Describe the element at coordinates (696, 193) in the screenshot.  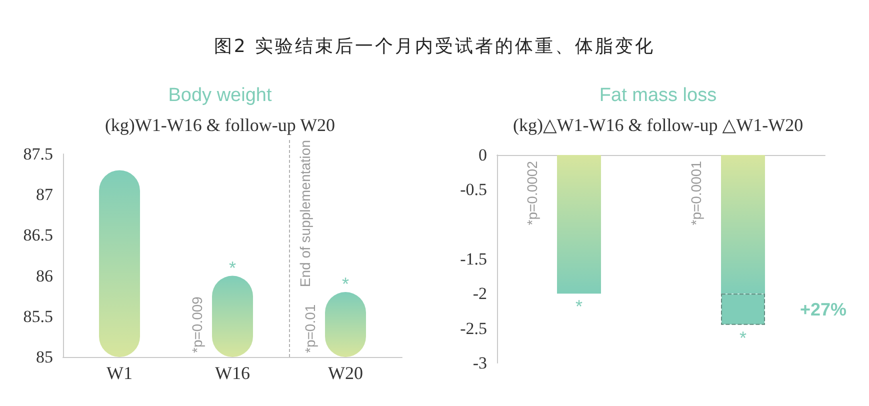
I see `annotation: *p=0.0001` at that location.